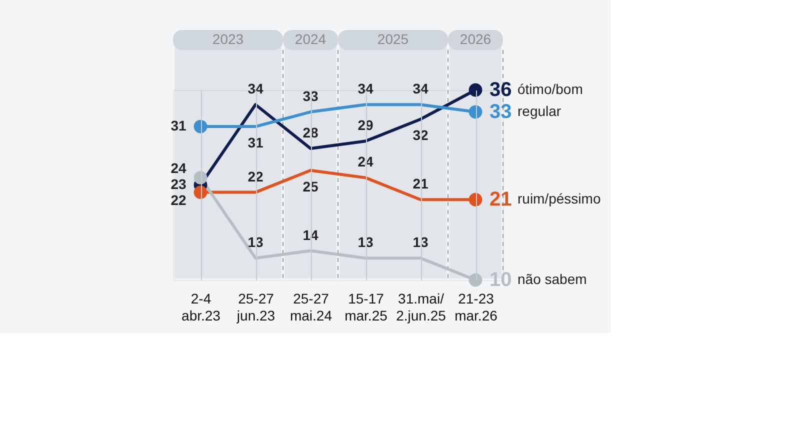 This screenshot has width=796, height=448. I want to click on data-label: 14, so click(310, 234).